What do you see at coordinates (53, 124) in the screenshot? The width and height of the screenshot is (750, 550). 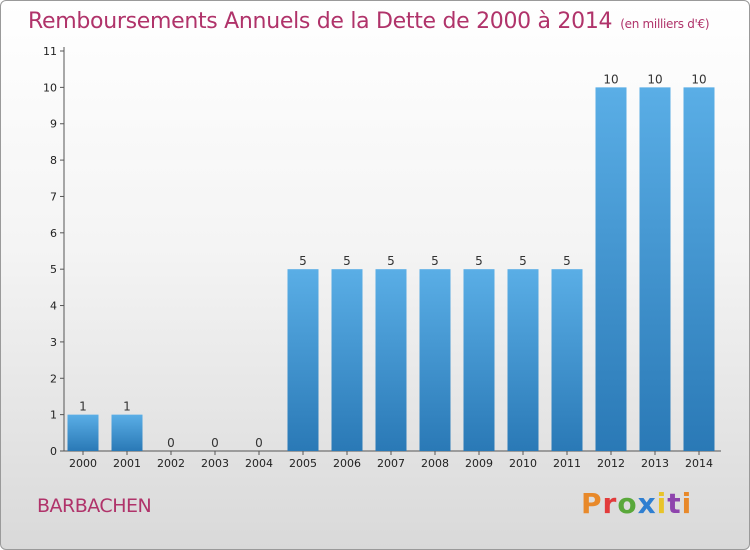 I see `y-tick-label: 9` at bounding box center [53, 124].